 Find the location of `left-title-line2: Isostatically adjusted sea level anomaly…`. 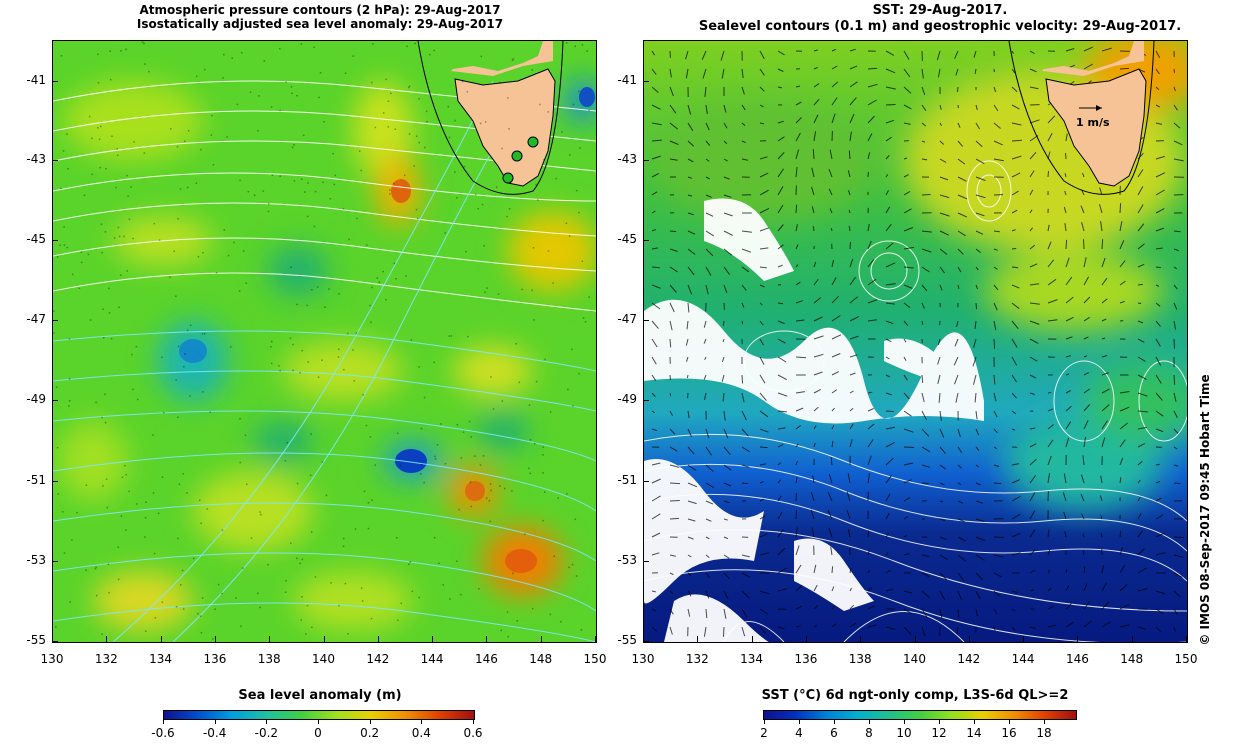

left-title-line2: Isostatically adjusted sea level anomaly… is located at coordinates (320, 24).